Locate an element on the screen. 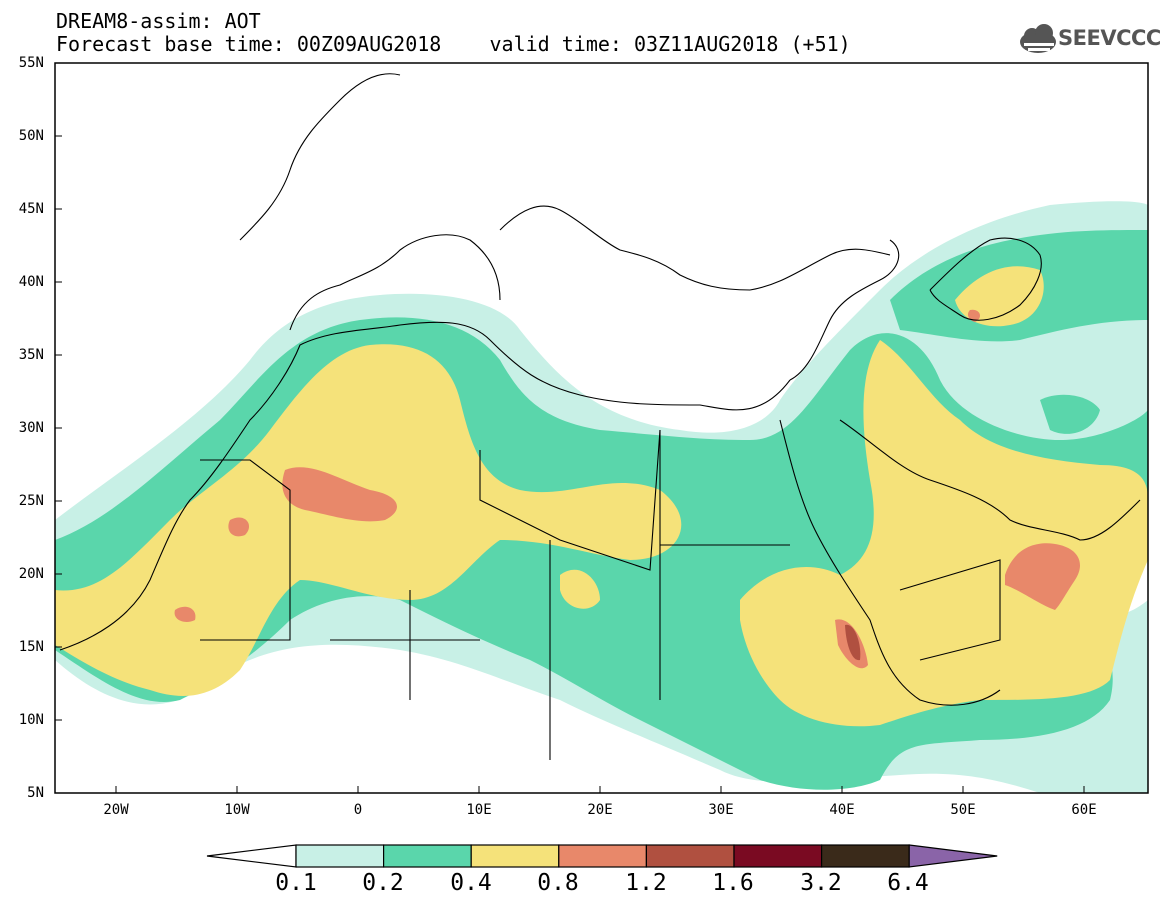  aot-1-2-field is located at coordinates (853, 642).